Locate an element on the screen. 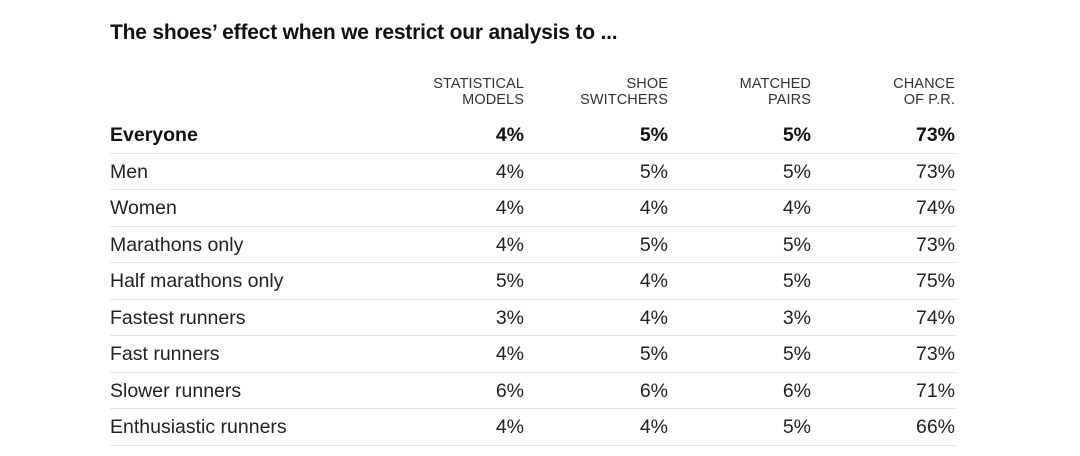  row-label: Everyone is located at coordinates (154, 135).